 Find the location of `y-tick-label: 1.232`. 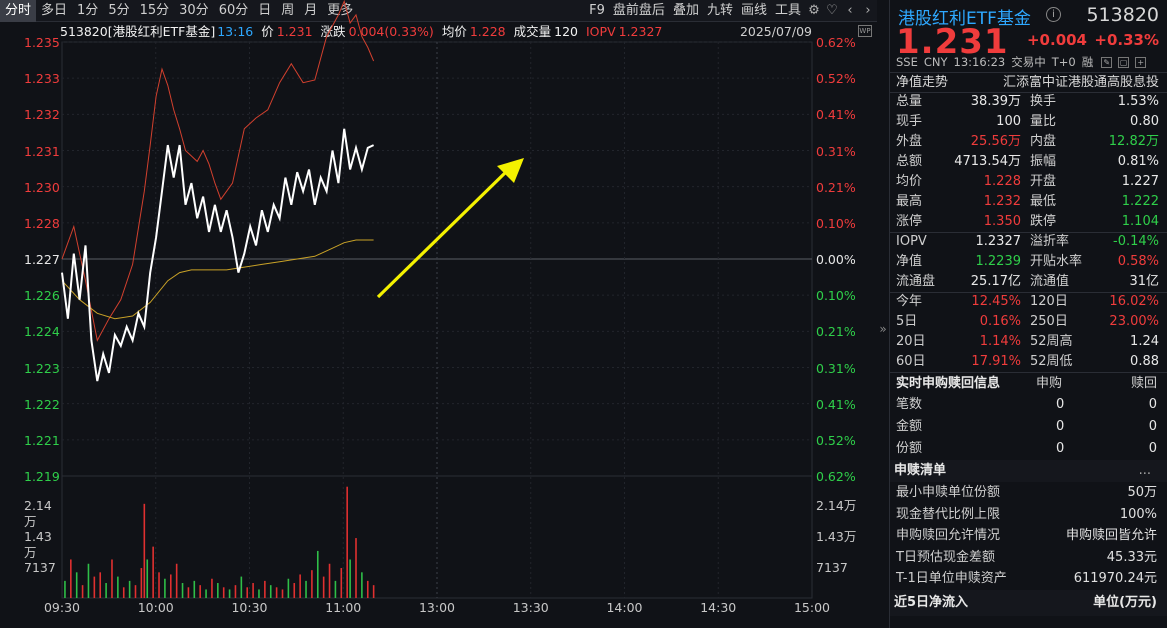

y-tick-label: 1.232 is located at coordinates (42, 115).